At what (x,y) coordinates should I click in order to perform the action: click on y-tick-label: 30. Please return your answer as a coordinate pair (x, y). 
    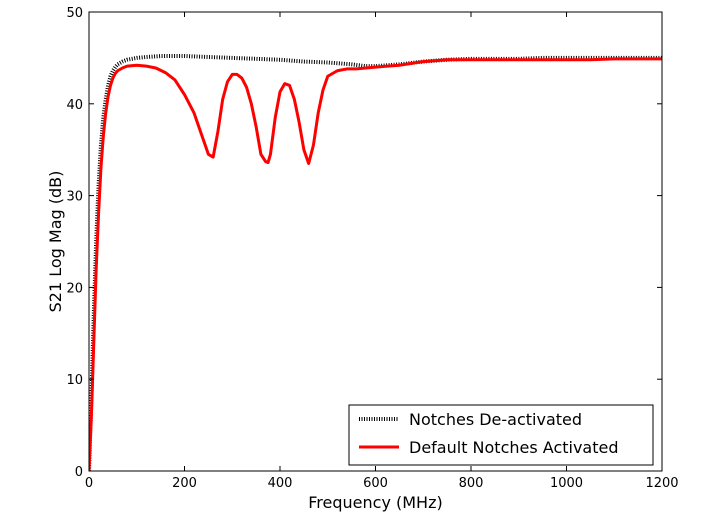
    Looking at the image, I should click on (74, 197).